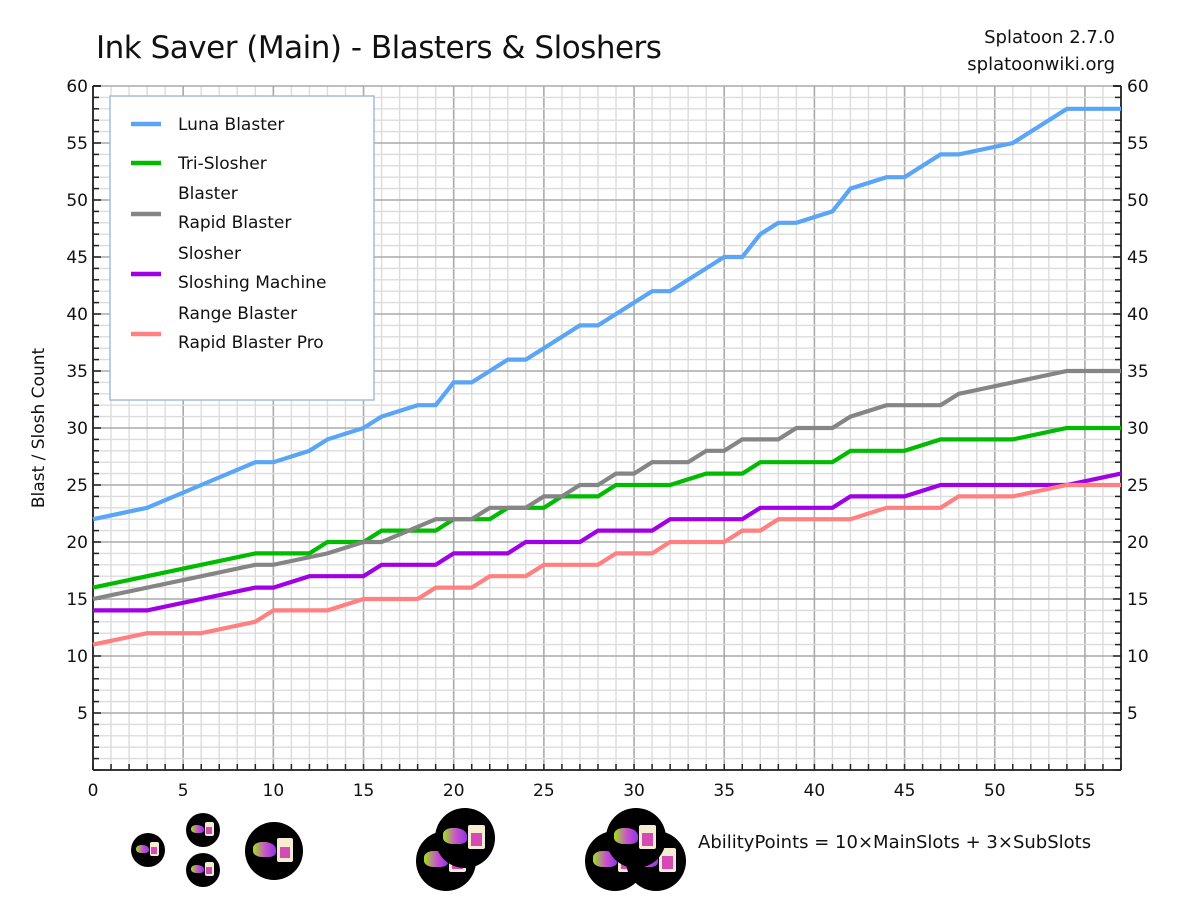 The width and height of the screenshot is (1195, 900). I want to click on x-tick-label: 55, so click(1085, 791).